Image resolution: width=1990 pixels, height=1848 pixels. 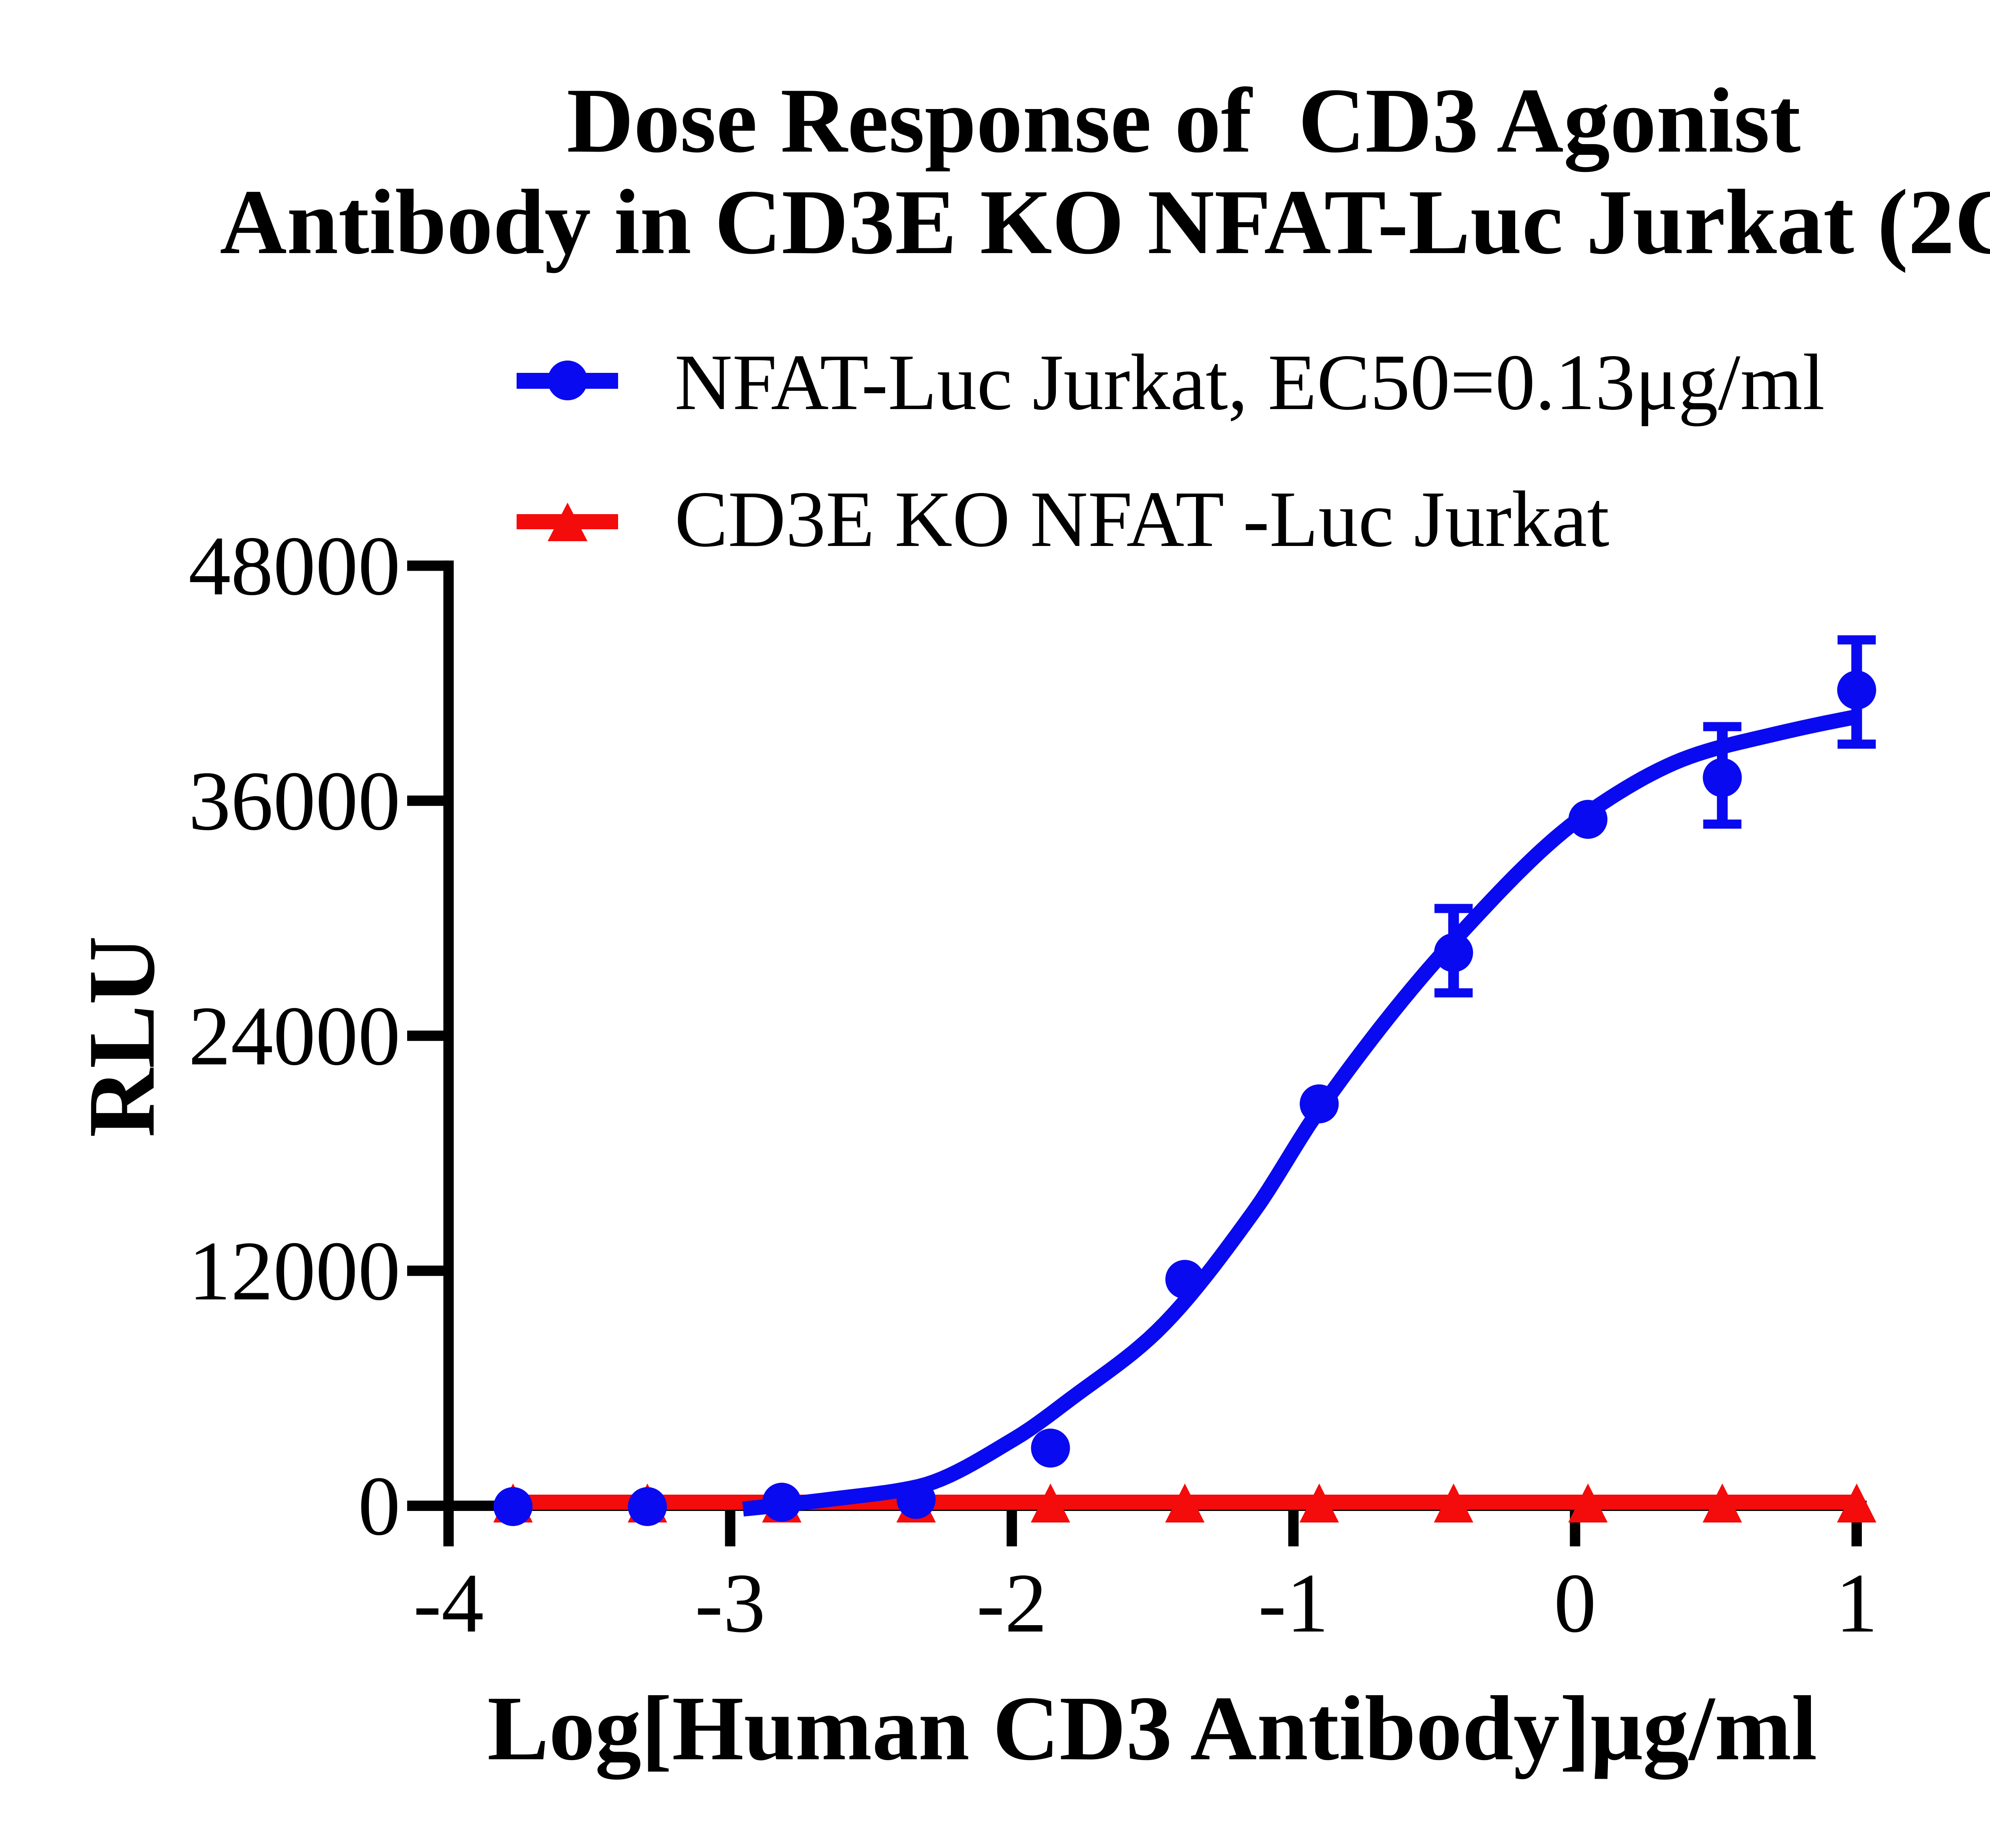 What do you see at coordinates (1143, 519) in the screenshot?
I see `svg-text: CD3E KO NFAT -Luc Jurkat` at bounding box center [1143, 519].